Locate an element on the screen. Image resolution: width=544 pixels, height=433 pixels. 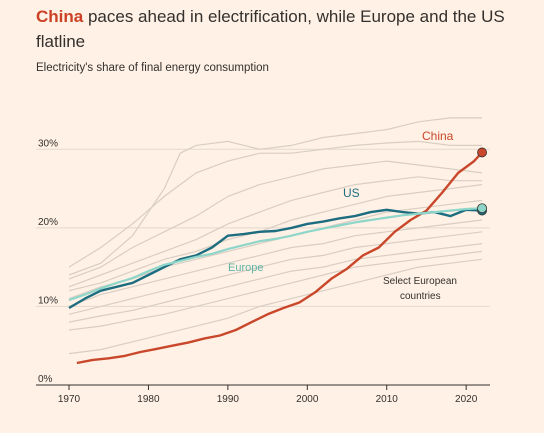
countries-label-line2: countries is located at coordinates (420, 296).